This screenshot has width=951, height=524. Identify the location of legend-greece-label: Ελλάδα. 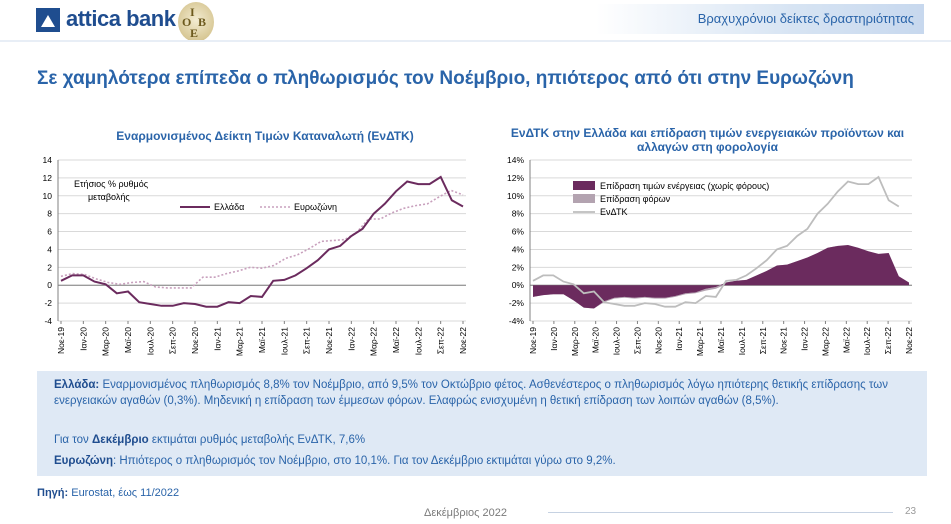
(229, 207).